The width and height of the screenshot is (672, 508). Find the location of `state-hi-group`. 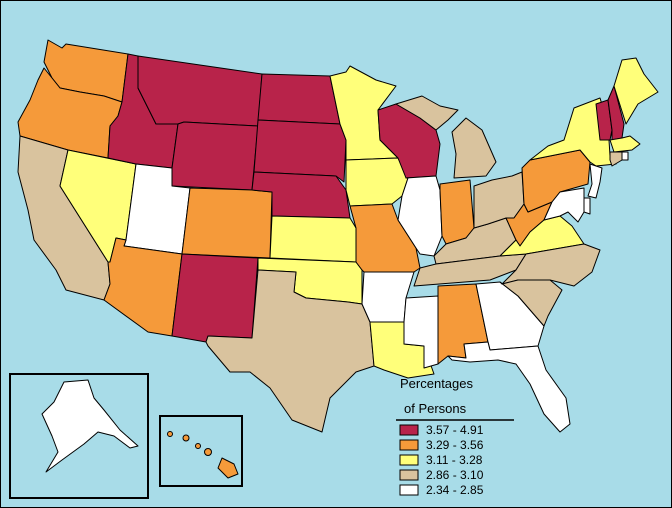

state-hi-group is located at coordinates (203, 455).